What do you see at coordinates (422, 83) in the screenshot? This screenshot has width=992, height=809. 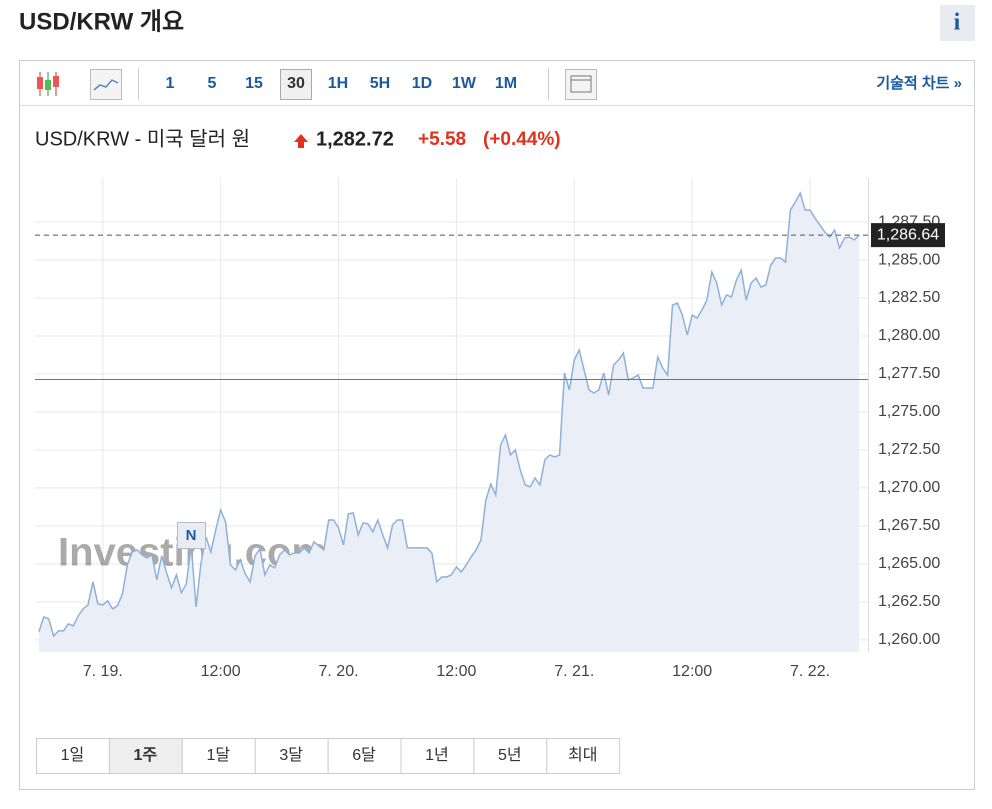 I see `interval-button: 1D` at bounding box center [422, 83].